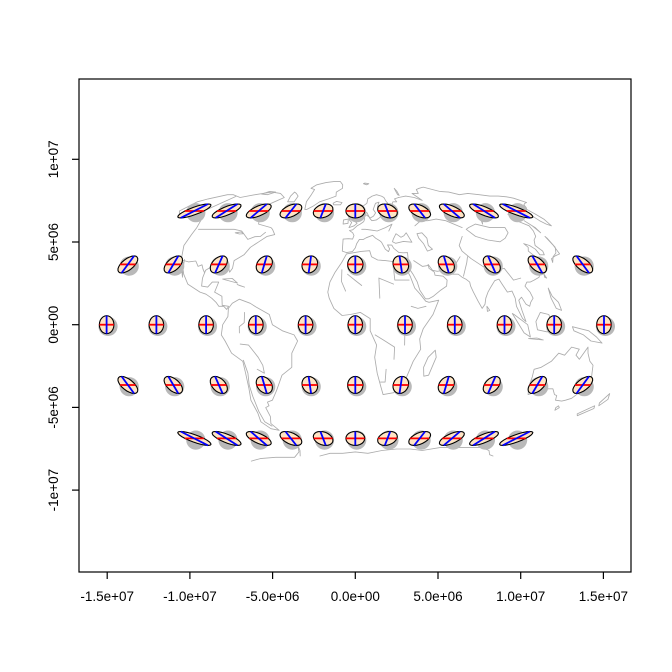 The width and height of the screenshot is (672, 672). Describe the element at coordinates (603, 596) in the screenshot. I see `x-tick-label: 1.5e+07` at that location.